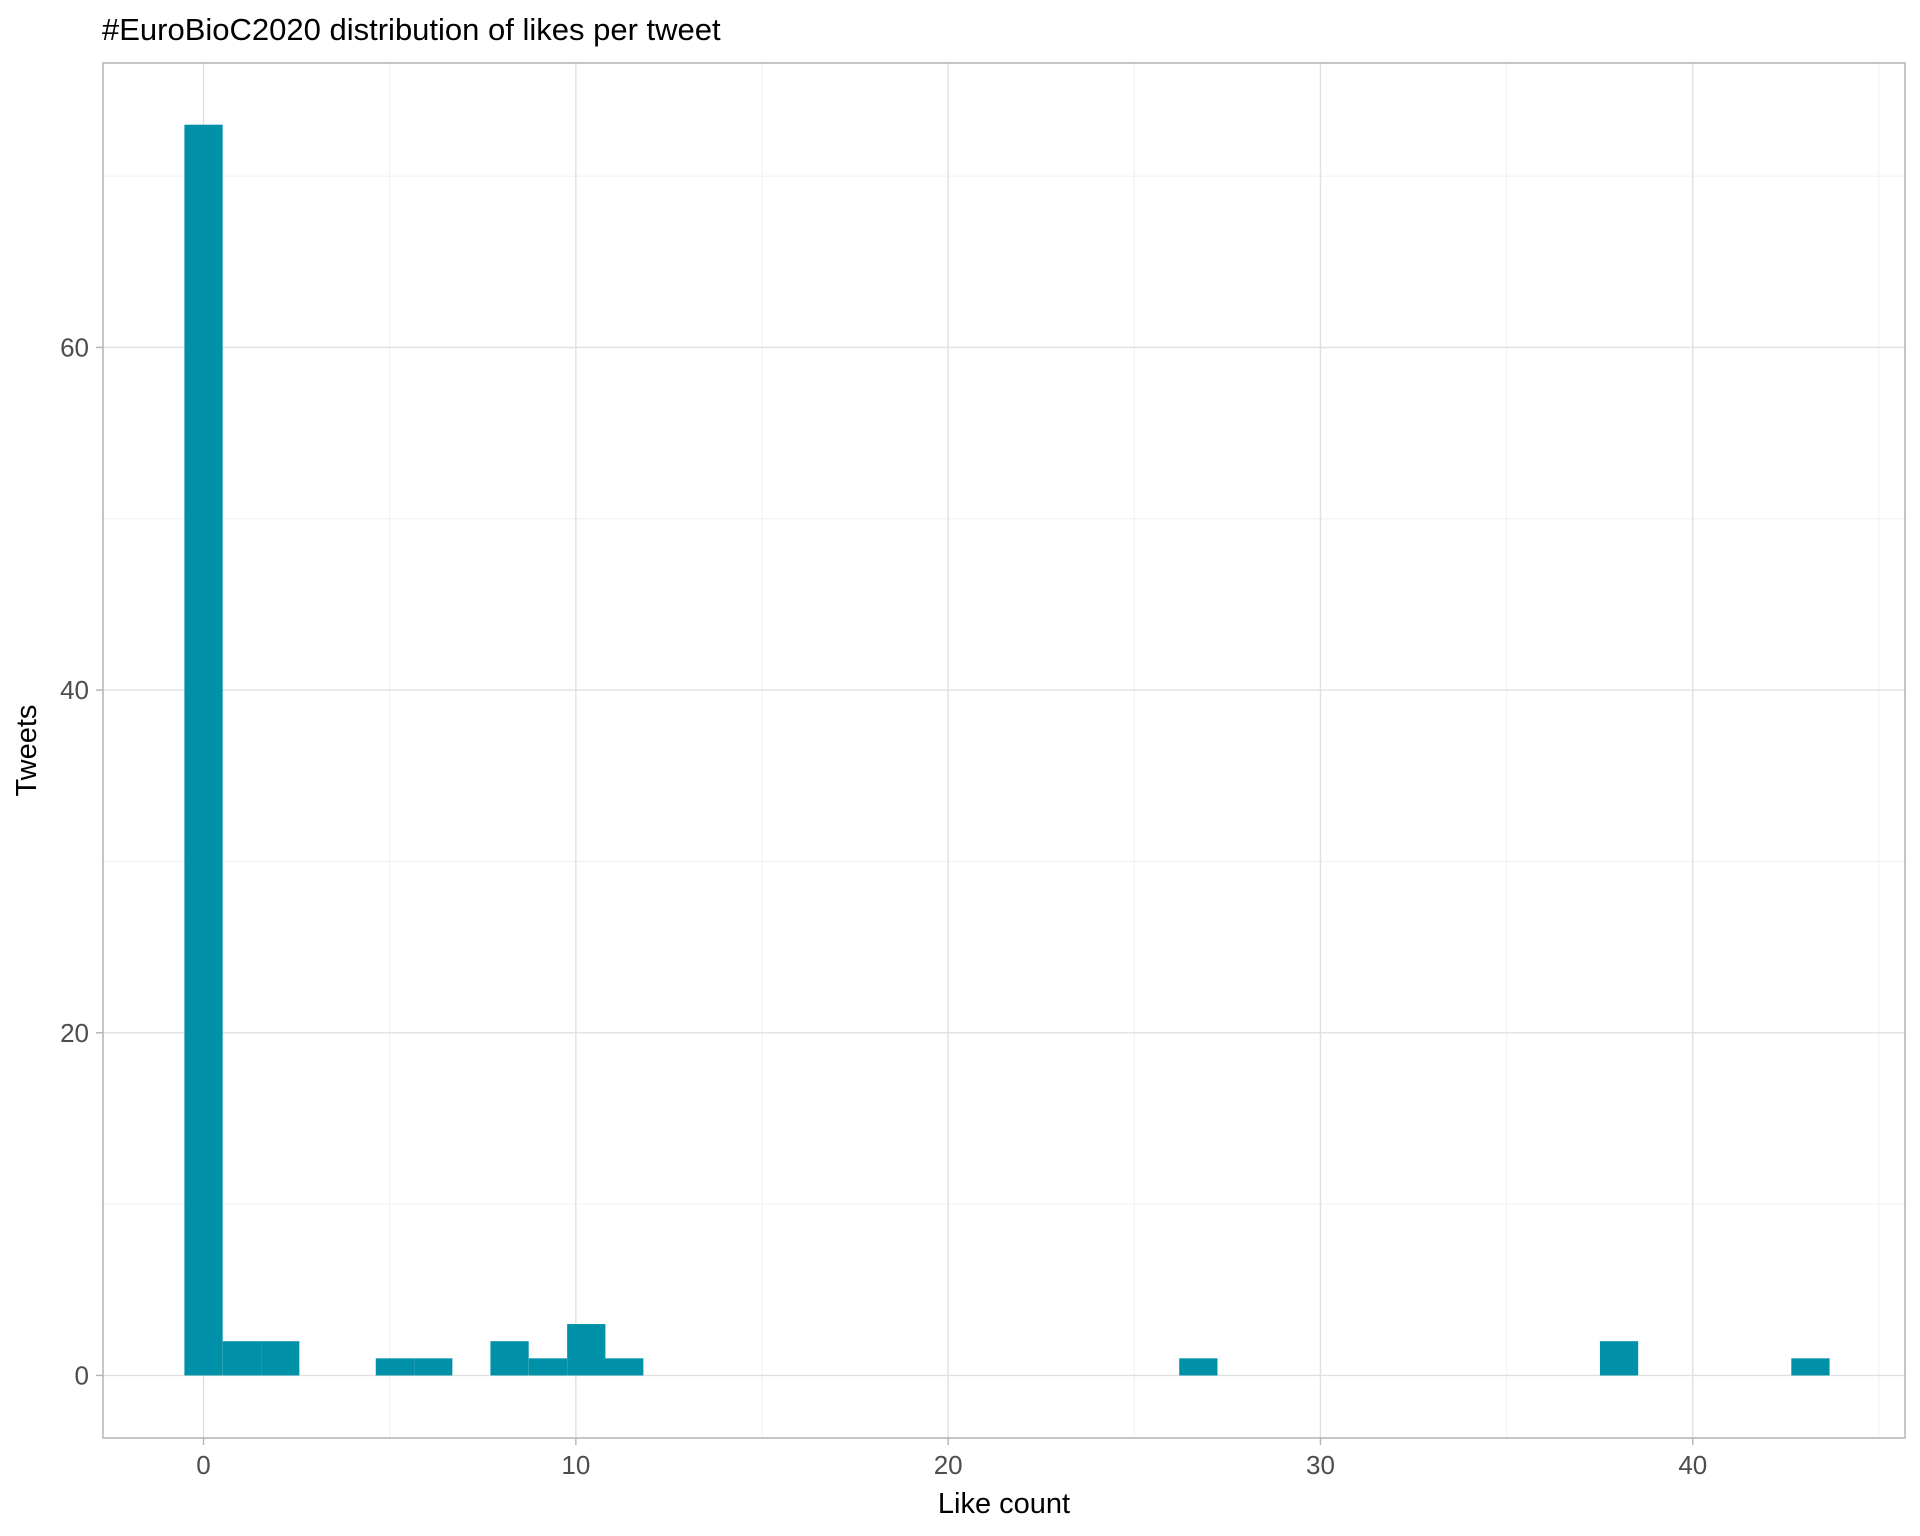 The width and height of the screenshot is (1920, 1536). I want to click on y-tick-label: 20, so click(74, 1033).